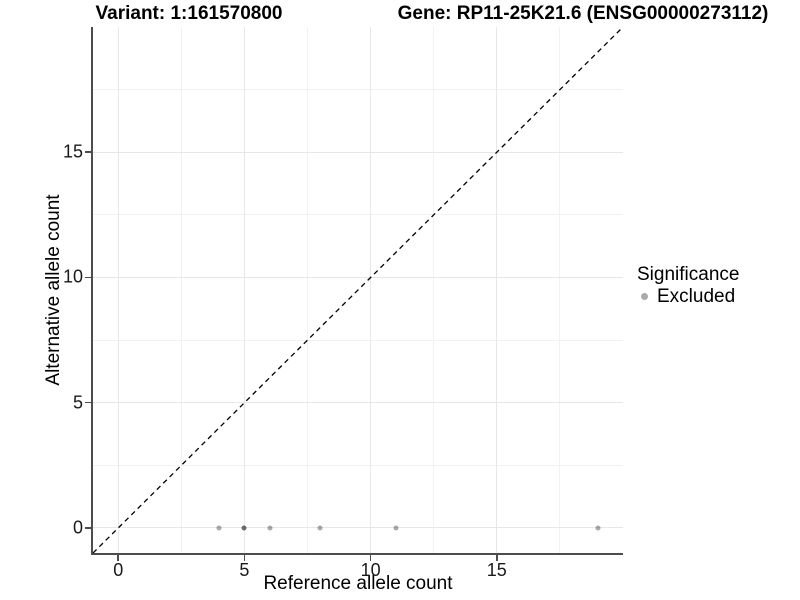 Image resolution: width=800 pixels, height=600 pixels. I want to click on legend-item-label: Excluded, so click(696, 296).